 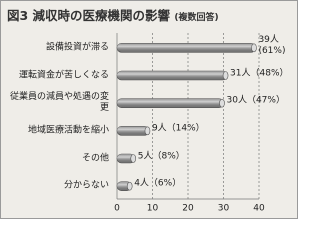 What do you see at coordinates (224, 209) in the screenshot?
I see `x-tick-label: 30` at bounding box center [224, 209].